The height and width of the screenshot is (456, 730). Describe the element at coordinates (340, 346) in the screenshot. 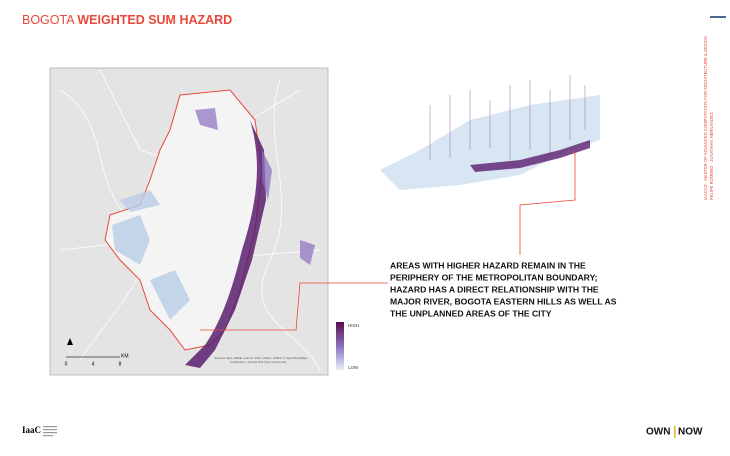

I see `legend-bar` at that location.